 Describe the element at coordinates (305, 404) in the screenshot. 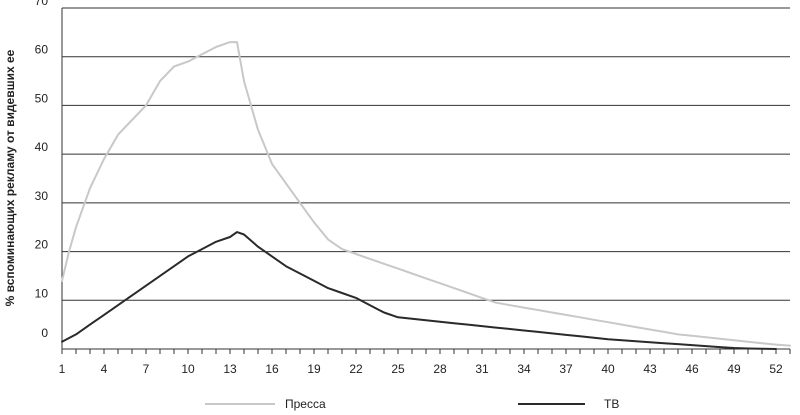

I see `legend-label-pressa: Пресса` at that location.